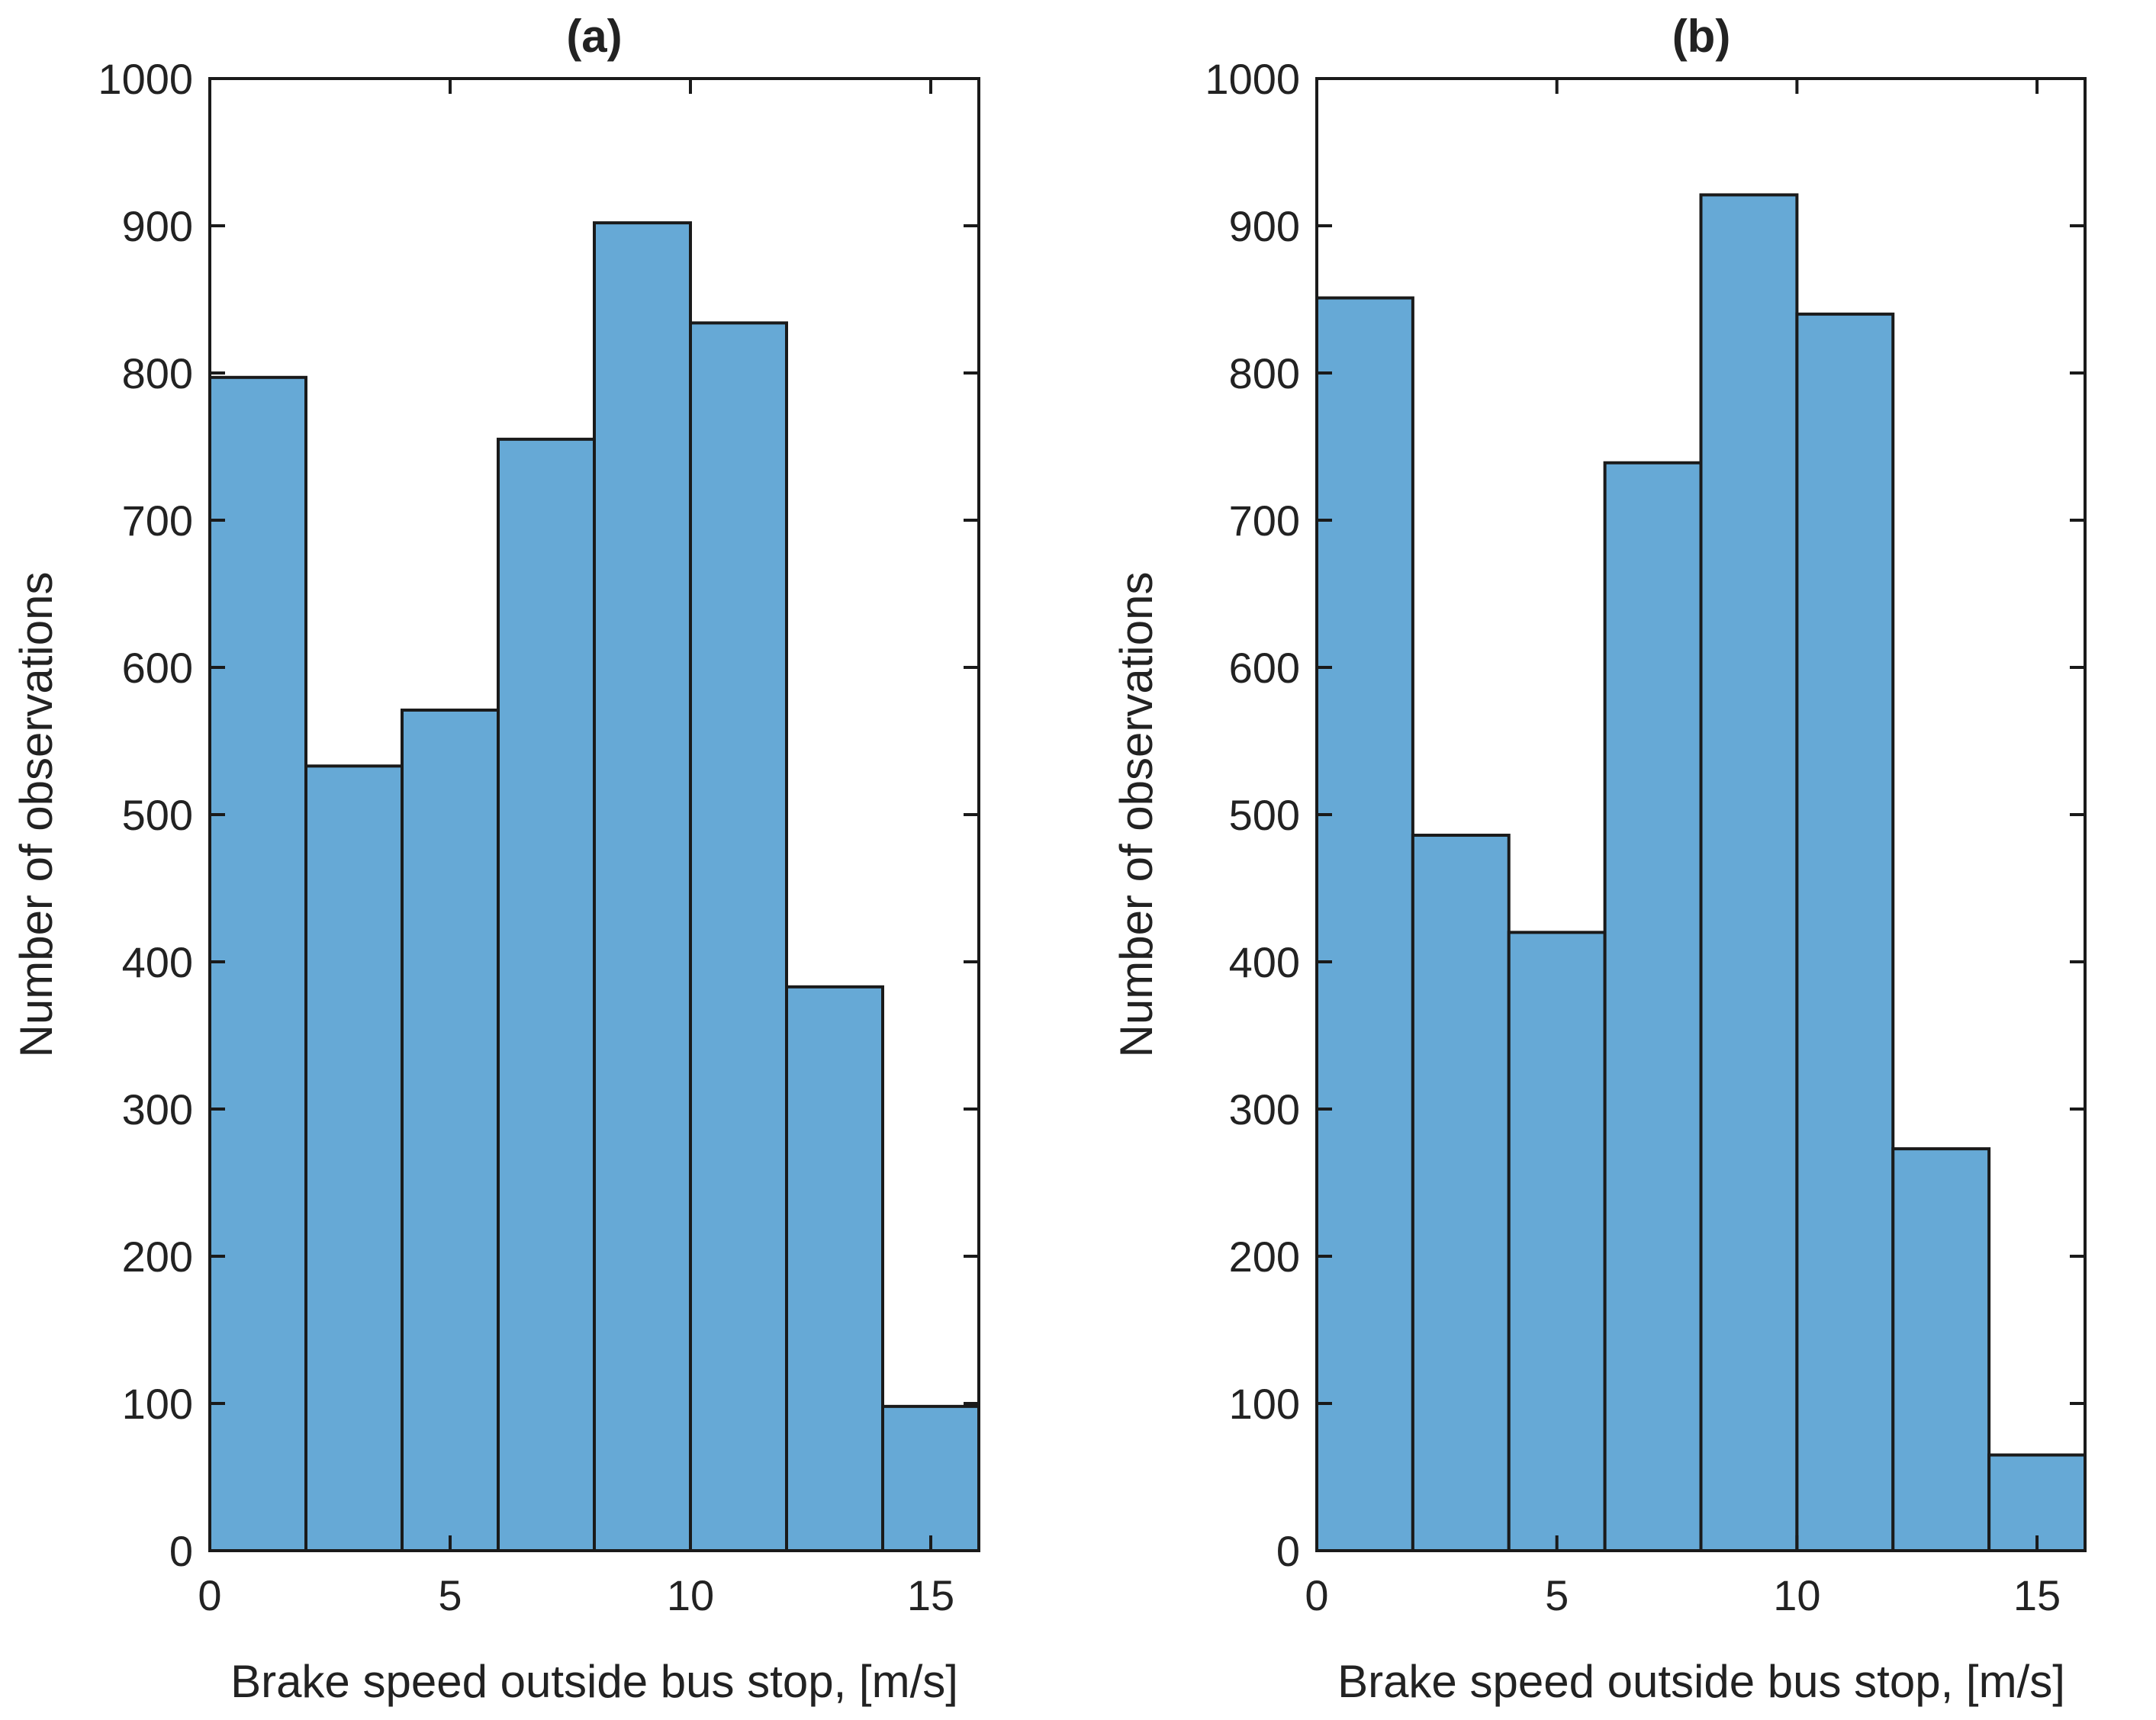  I want to click on y-tick-label-a-4: 400, so click(158, 962).